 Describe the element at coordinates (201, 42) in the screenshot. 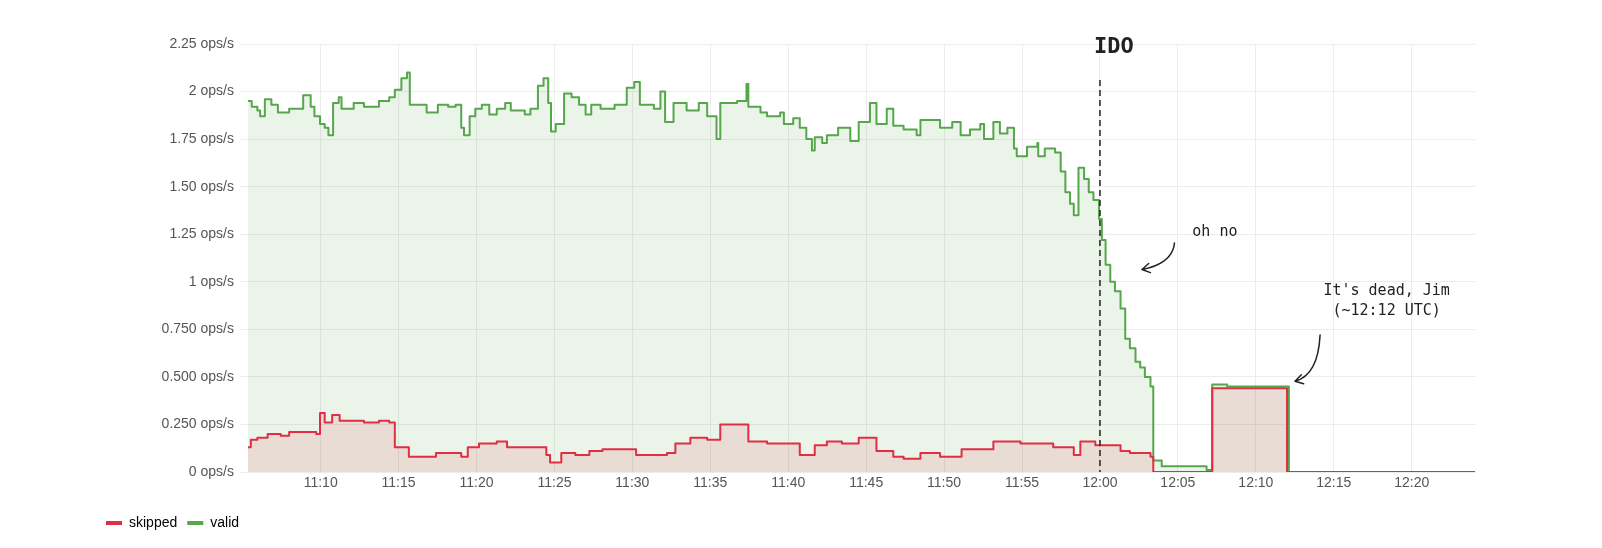

I see `y-tick-label: 2.25 ops/s` at that location.